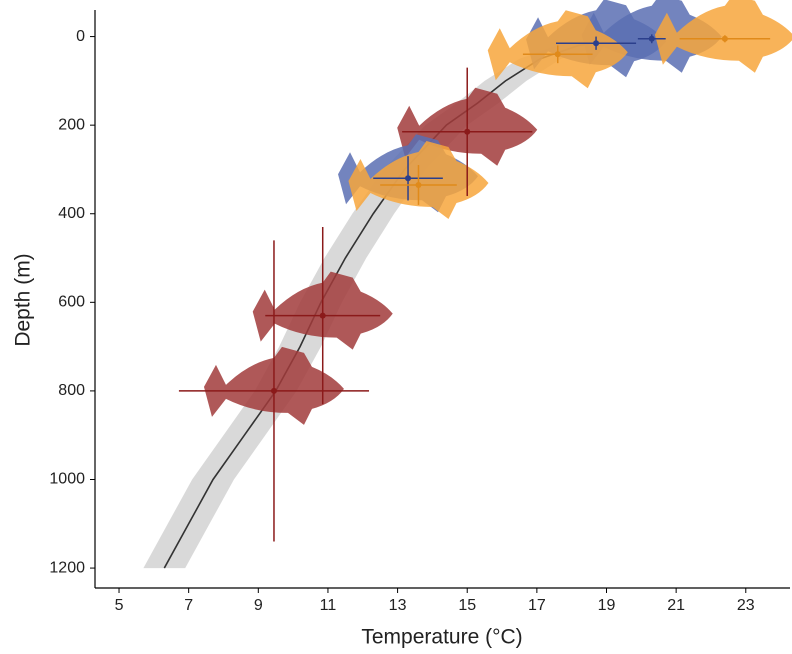  What do you see at coordinates (67, 479) in the screenshot?
I see `y-tick-label: 1000` at bounding box center [67, 479].